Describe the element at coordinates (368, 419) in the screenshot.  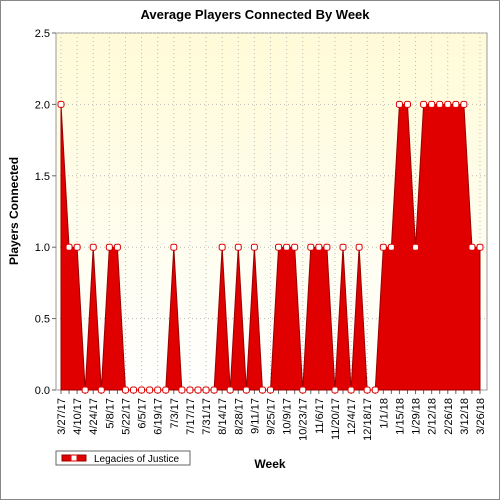
I see `x-tick-label: 12/18/17` at that location.